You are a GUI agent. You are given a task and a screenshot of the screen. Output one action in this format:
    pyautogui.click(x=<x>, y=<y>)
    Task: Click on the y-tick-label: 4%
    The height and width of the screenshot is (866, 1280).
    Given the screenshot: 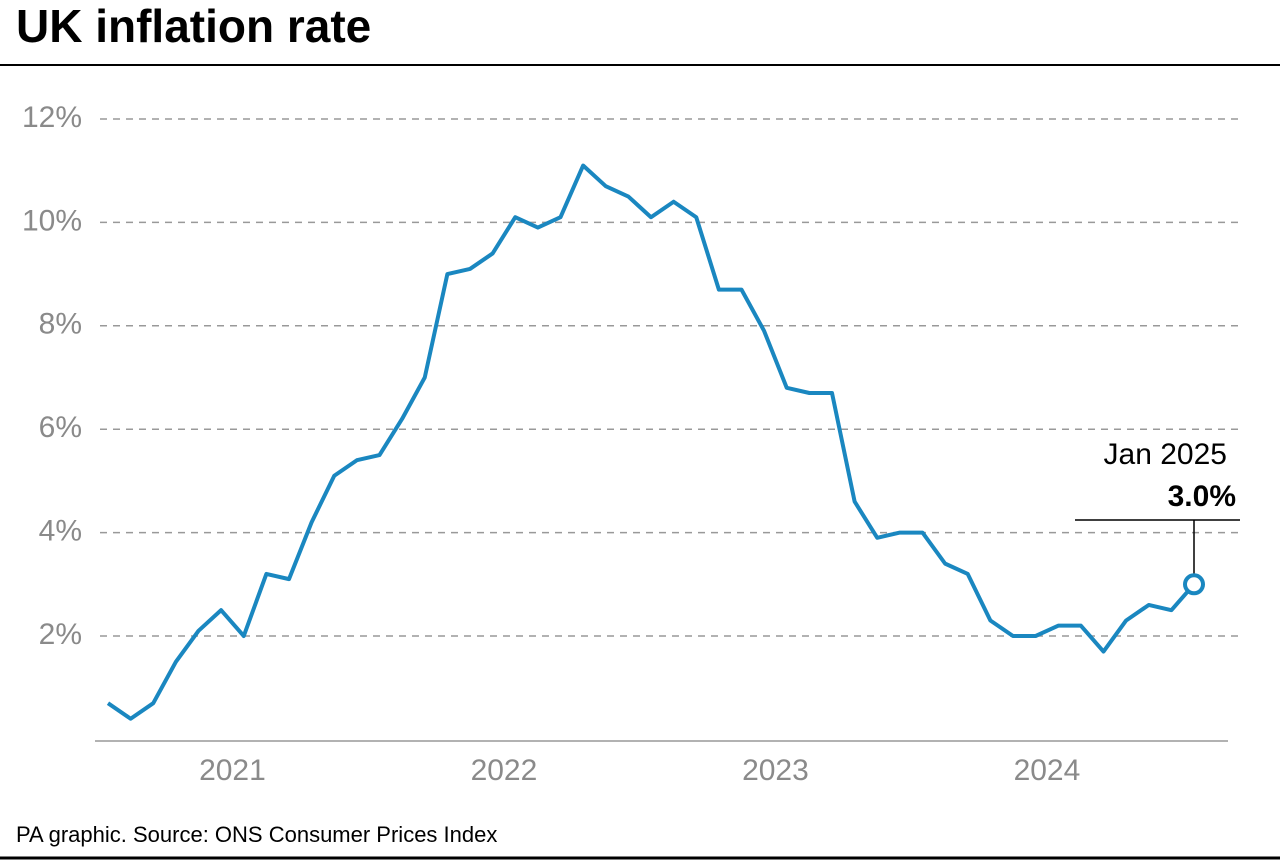 What is the action you would take?
    pyautogui.click(x=60, y=531)
    